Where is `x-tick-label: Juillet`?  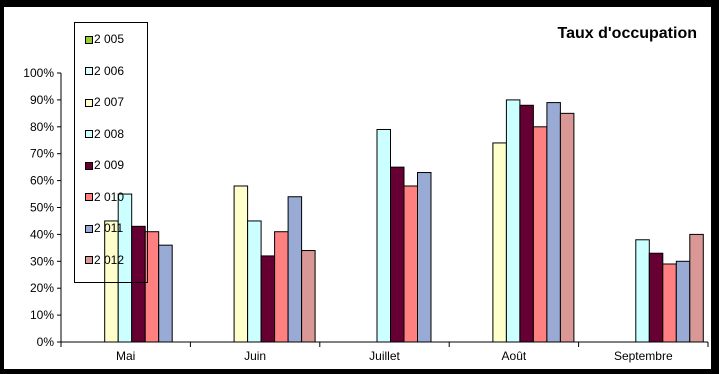 x-tick-label: Juillet is located at coordinates (384, 356).